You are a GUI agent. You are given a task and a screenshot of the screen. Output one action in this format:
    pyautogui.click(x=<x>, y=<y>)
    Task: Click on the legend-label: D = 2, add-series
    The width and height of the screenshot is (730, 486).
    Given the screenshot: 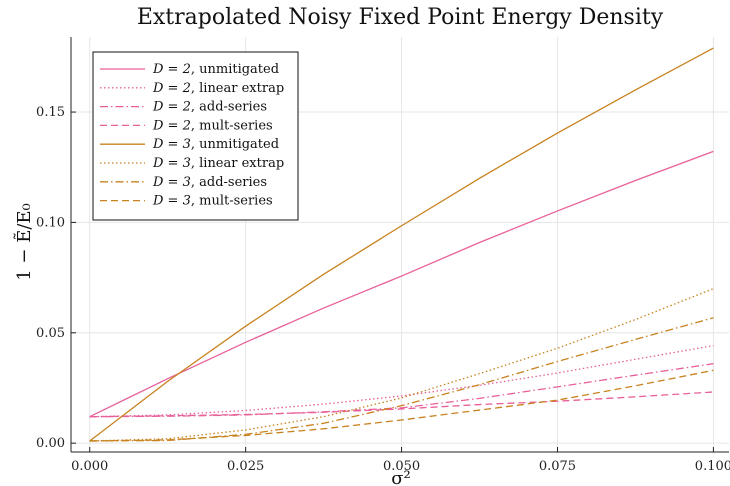 What is the action you would take?
    pyautogui.click(x=209, y=107)
    